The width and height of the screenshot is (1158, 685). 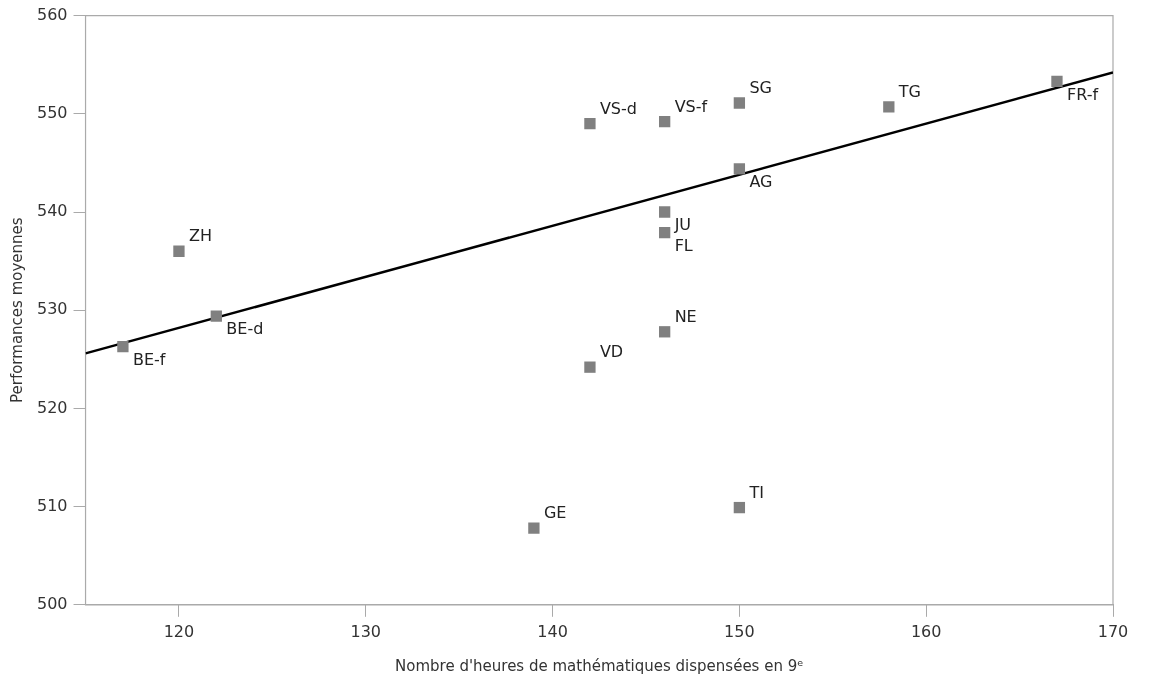 What do you see at coordinates (52, 112) in the screenshot?
I see `y-tick-label: 550` at bounding box center [52, 112].